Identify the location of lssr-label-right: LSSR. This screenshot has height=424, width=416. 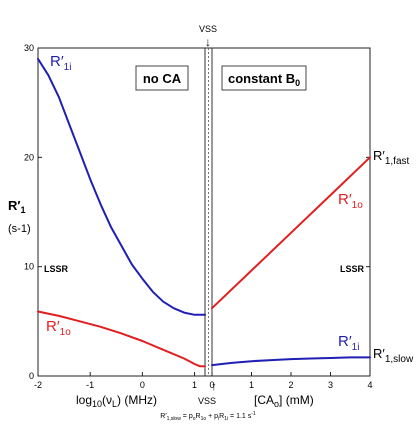
(352, 269).